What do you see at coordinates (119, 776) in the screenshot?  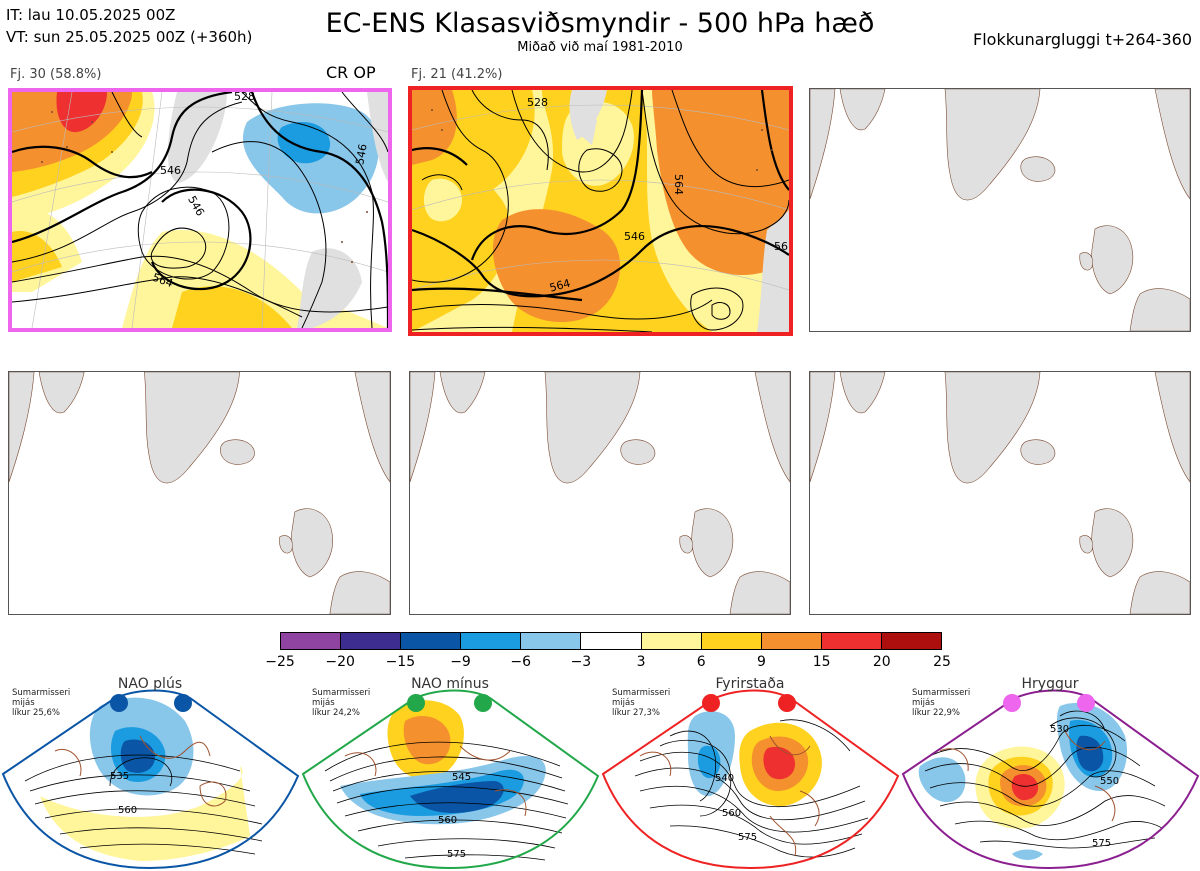 I see `regime-1-contour-label-1: 535` at bounding box center [119, 776].